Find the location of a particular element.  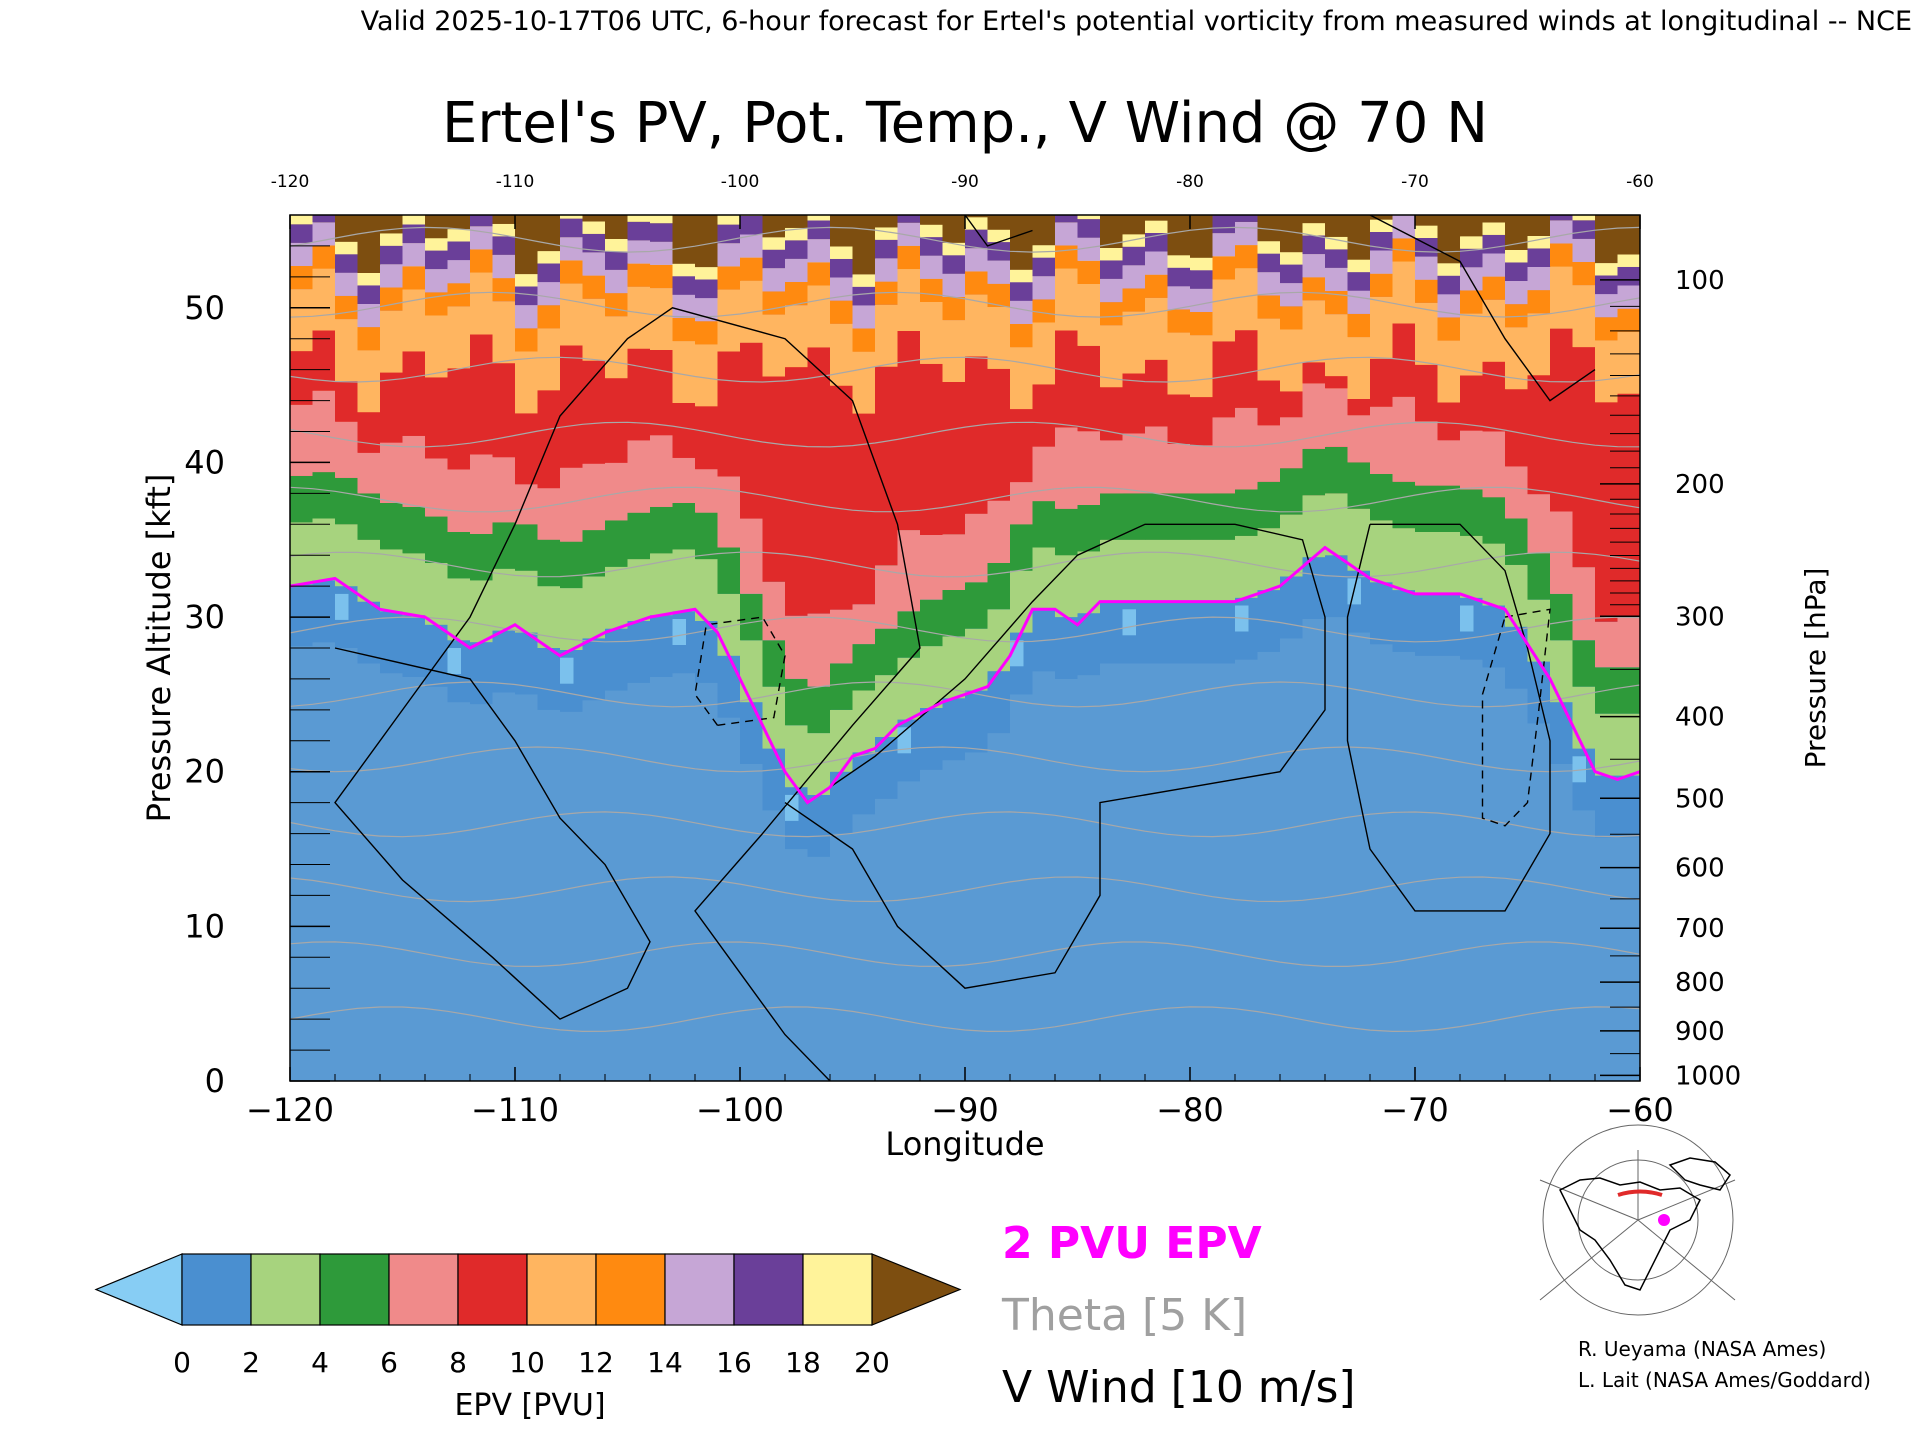

v-wind-contour is located at coordinates (1055, 756).